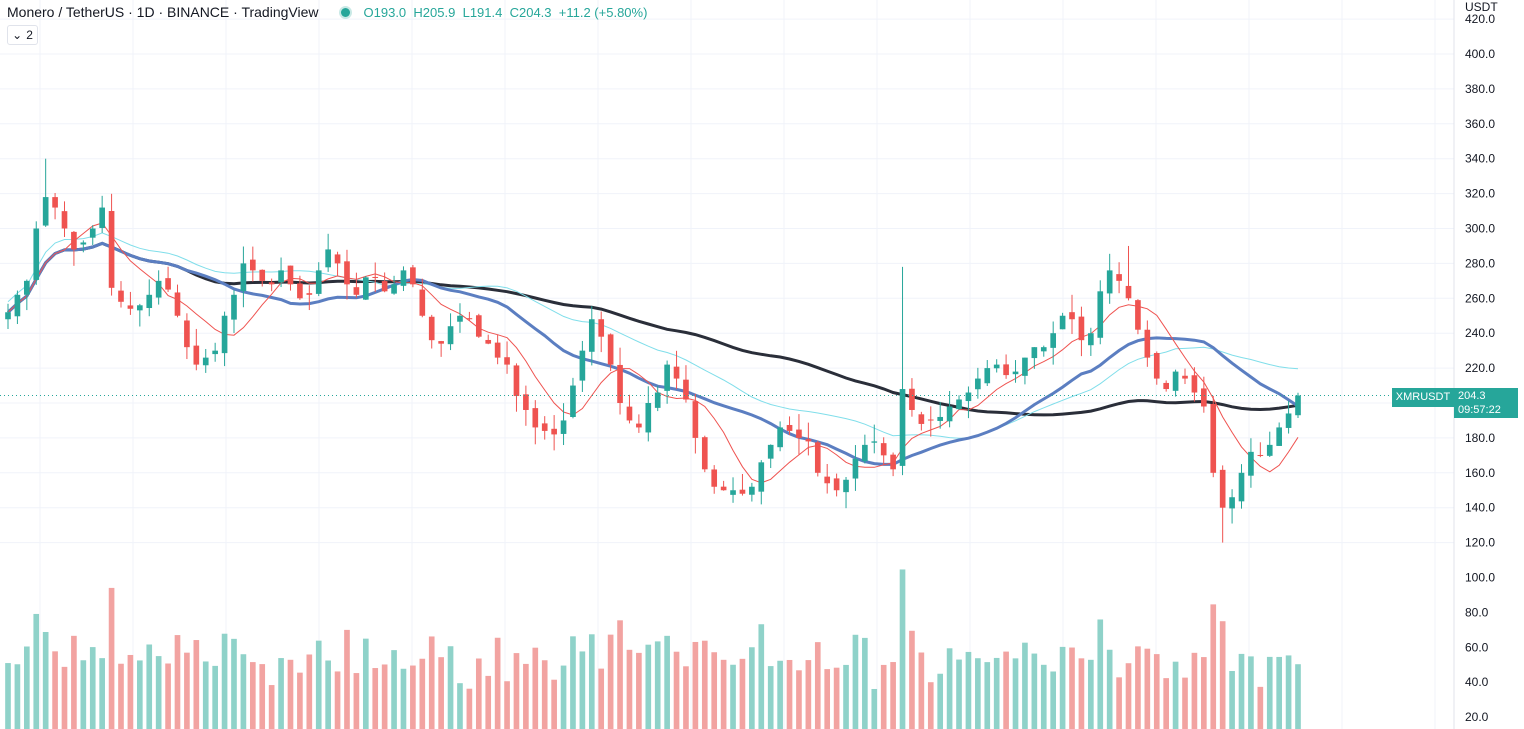 This screenshot has width=1524, height=729. What do you see at coordinates (22, 35) in the screenshot?
I see `indicators-toggle-button: ⌄ 2` at bounding box center [22, 35].